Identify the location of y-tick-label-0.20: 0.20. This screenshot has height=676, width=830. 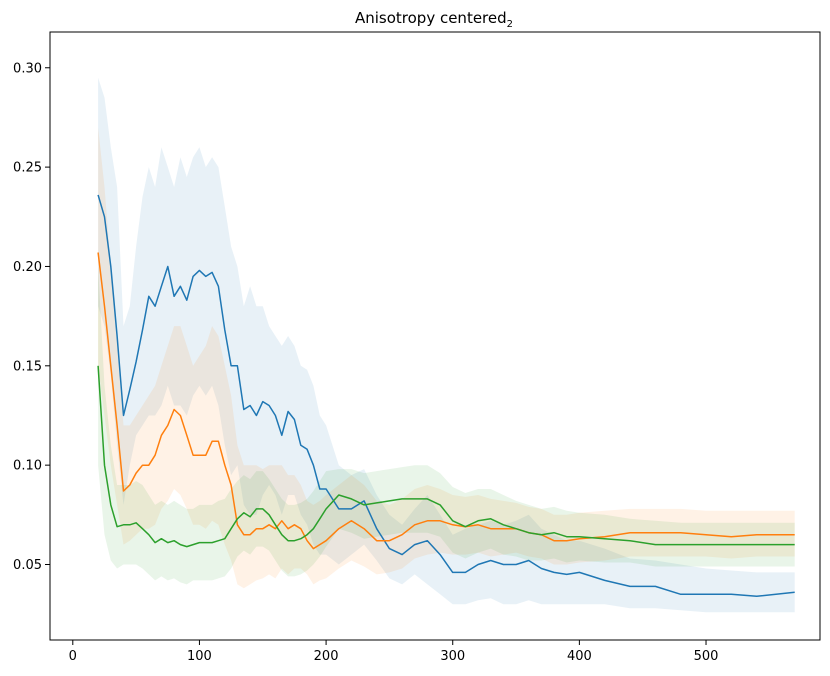
(27, 267).